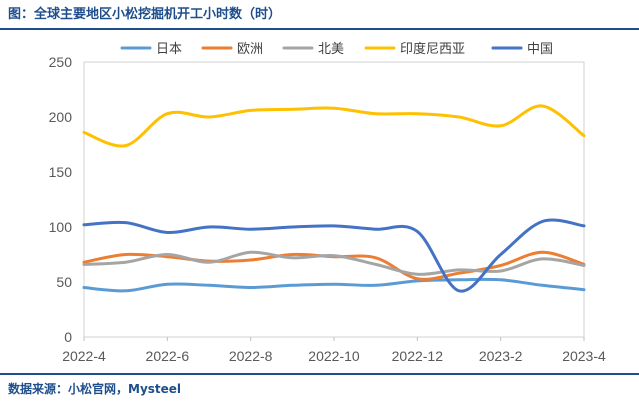 This screenshot has height=407, width=639. I want to click on legend-label-欧洲: 欧洲, so click(250, 49).